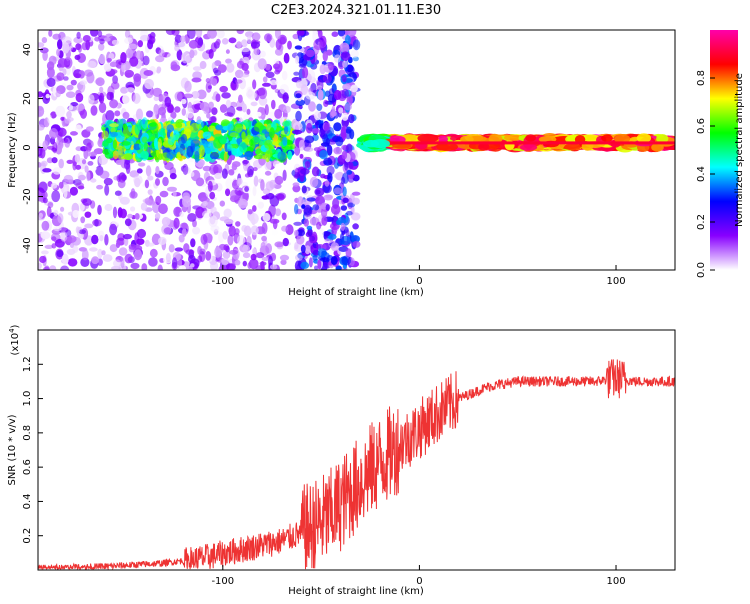 This screenshot has height=604, width=750. Describe the element at coordinates (27, 147) in the screenshot. I see `spectrogram-y-tick-label: 0` at that location.